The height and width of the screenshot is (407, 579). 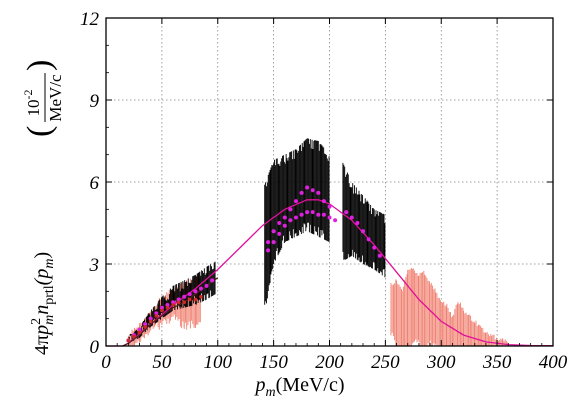 I want to click on y-tick-label: 12, so click(x=90, y=19).